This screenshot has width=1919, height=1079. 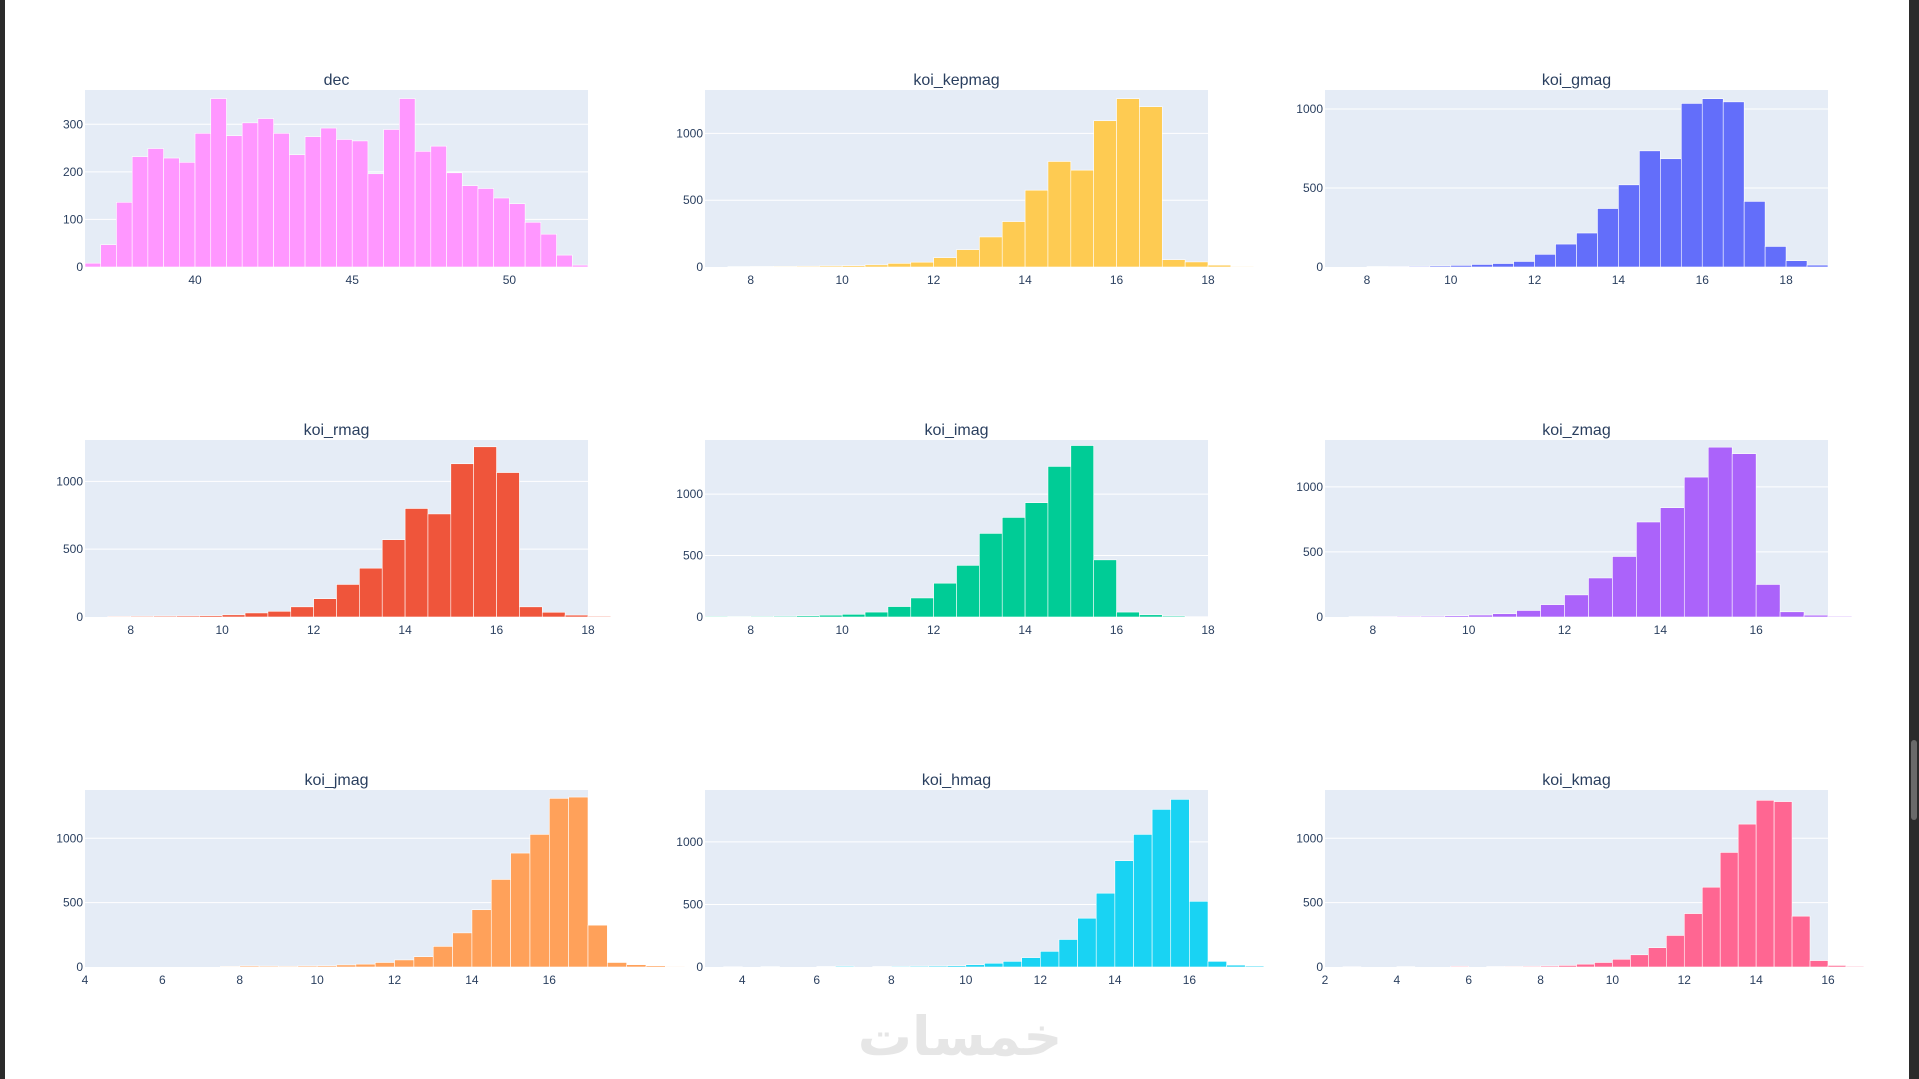 I want to click on scrollbar-thumb, so click(x=1914, y=780).